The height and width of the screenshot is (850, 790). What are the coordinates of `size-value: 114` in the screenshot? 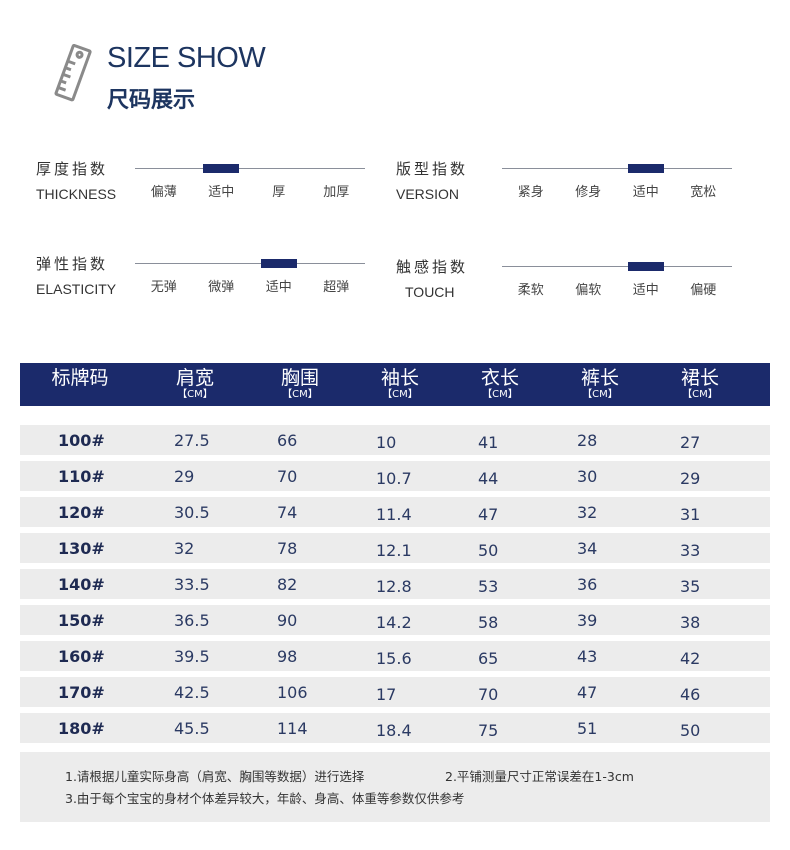 It's located at (292, 728).